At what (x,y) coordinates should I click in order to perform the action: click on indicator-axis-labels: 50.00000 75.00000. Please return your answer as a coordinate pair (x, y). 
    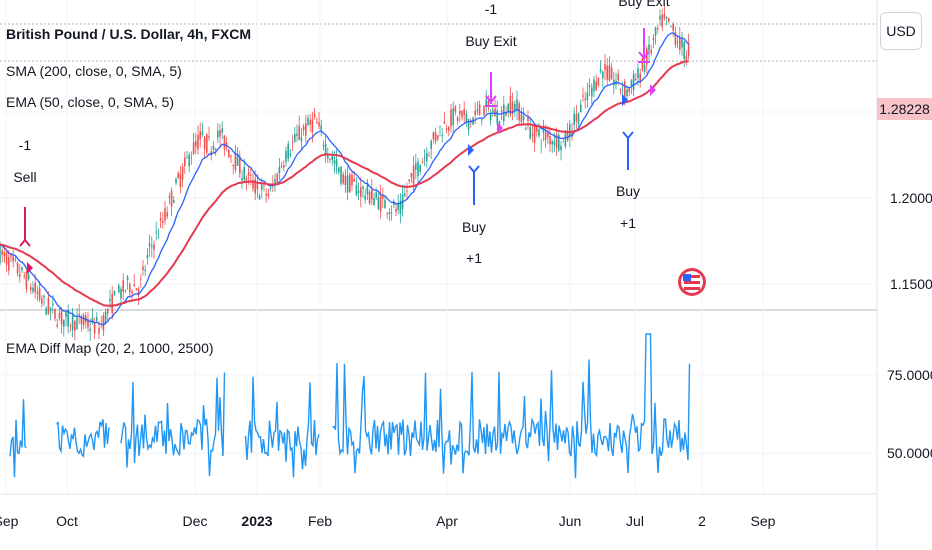
    Looking at the image, I should click on (909, 414).